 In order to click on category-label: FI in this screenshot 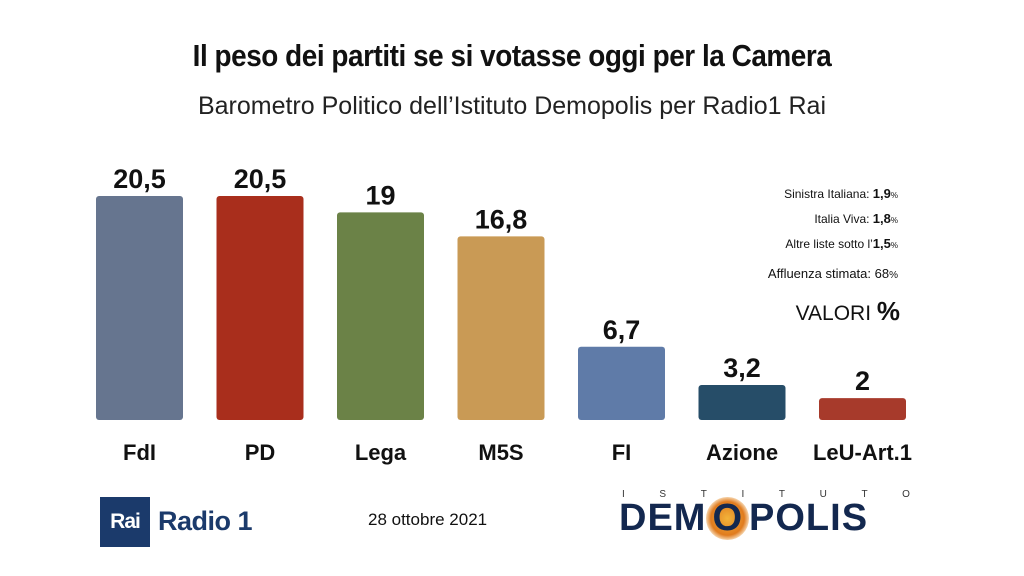, I will do `click(622, 452)`.